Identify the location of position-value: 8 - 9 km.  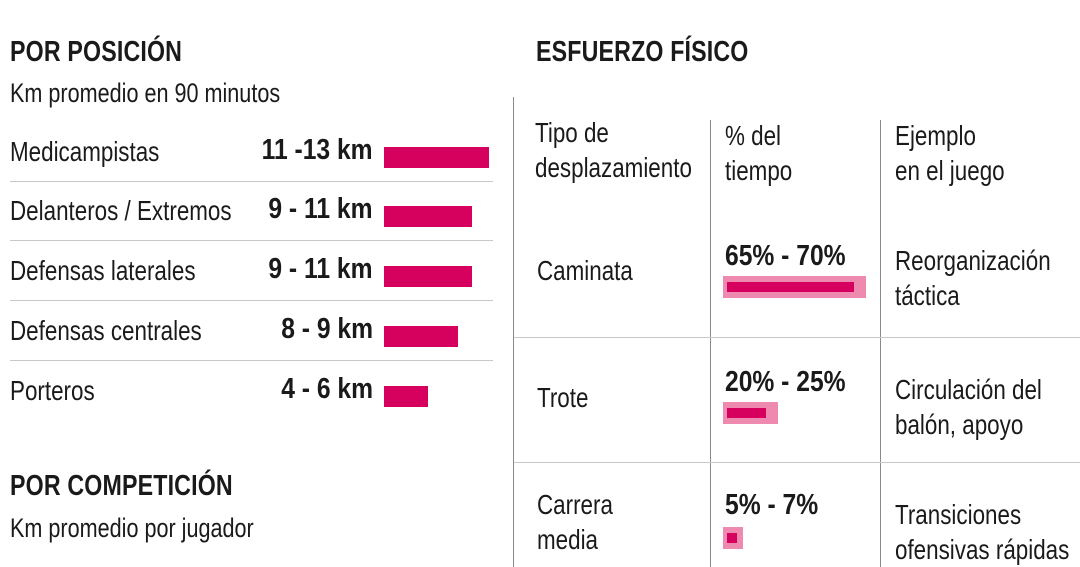
(327, 329).